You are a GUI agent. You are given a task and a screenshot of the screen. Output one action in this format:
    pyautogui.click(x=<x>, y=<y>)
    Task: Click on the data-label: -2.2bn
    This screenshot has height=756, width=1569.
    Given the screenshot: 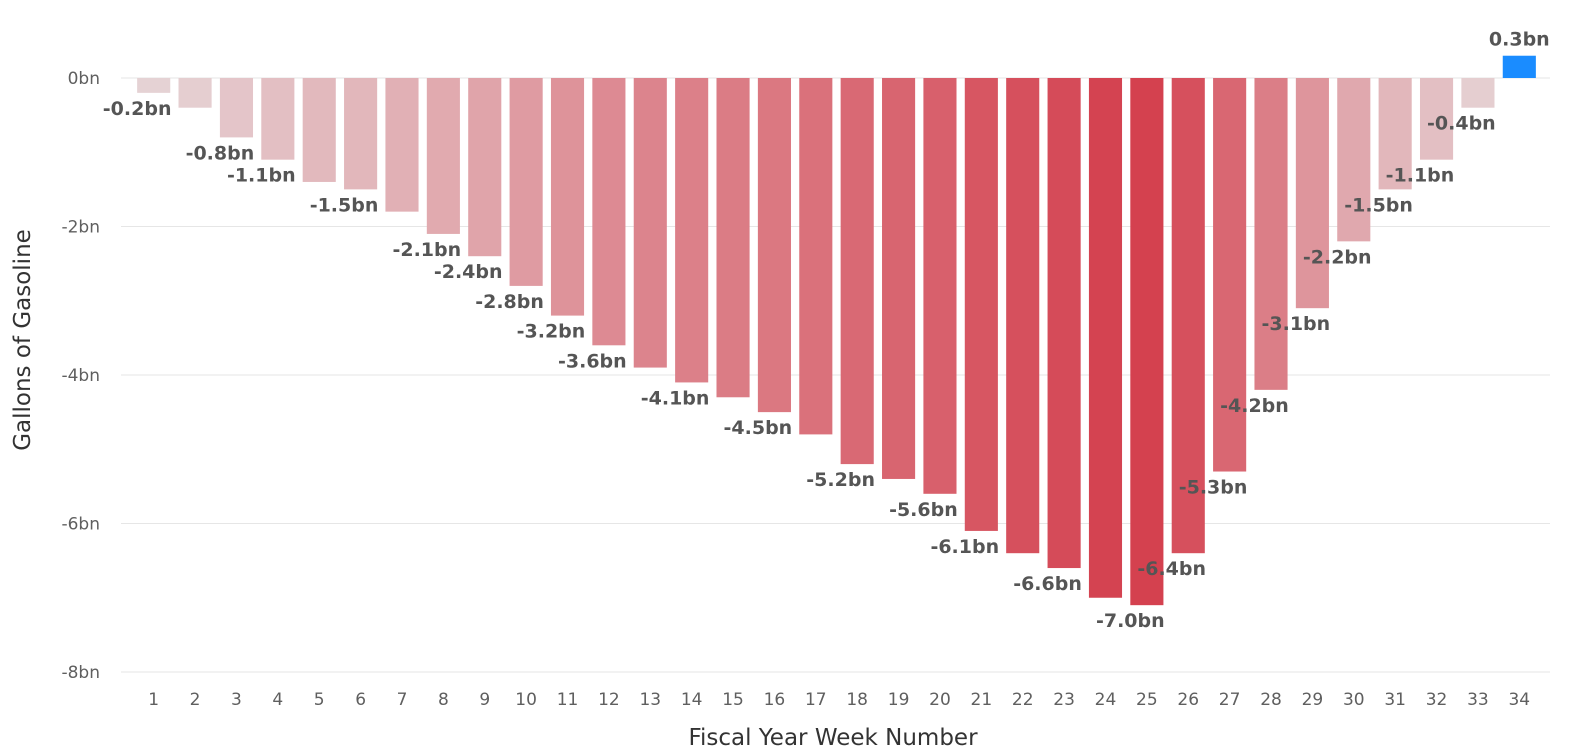 What is the action you would take?
    pyautogui.click(x=1337, y=257)
    